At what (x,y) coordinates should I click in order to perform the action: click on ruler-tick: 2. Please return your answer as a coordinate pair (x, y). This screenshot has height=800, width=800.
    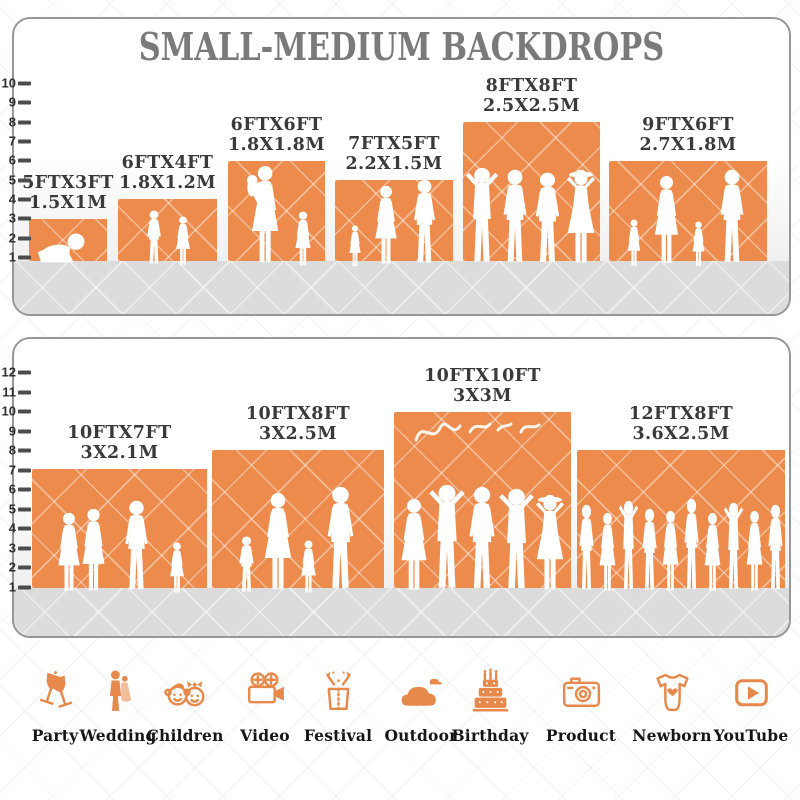
    Looking at the image, I should click on (15, 238).